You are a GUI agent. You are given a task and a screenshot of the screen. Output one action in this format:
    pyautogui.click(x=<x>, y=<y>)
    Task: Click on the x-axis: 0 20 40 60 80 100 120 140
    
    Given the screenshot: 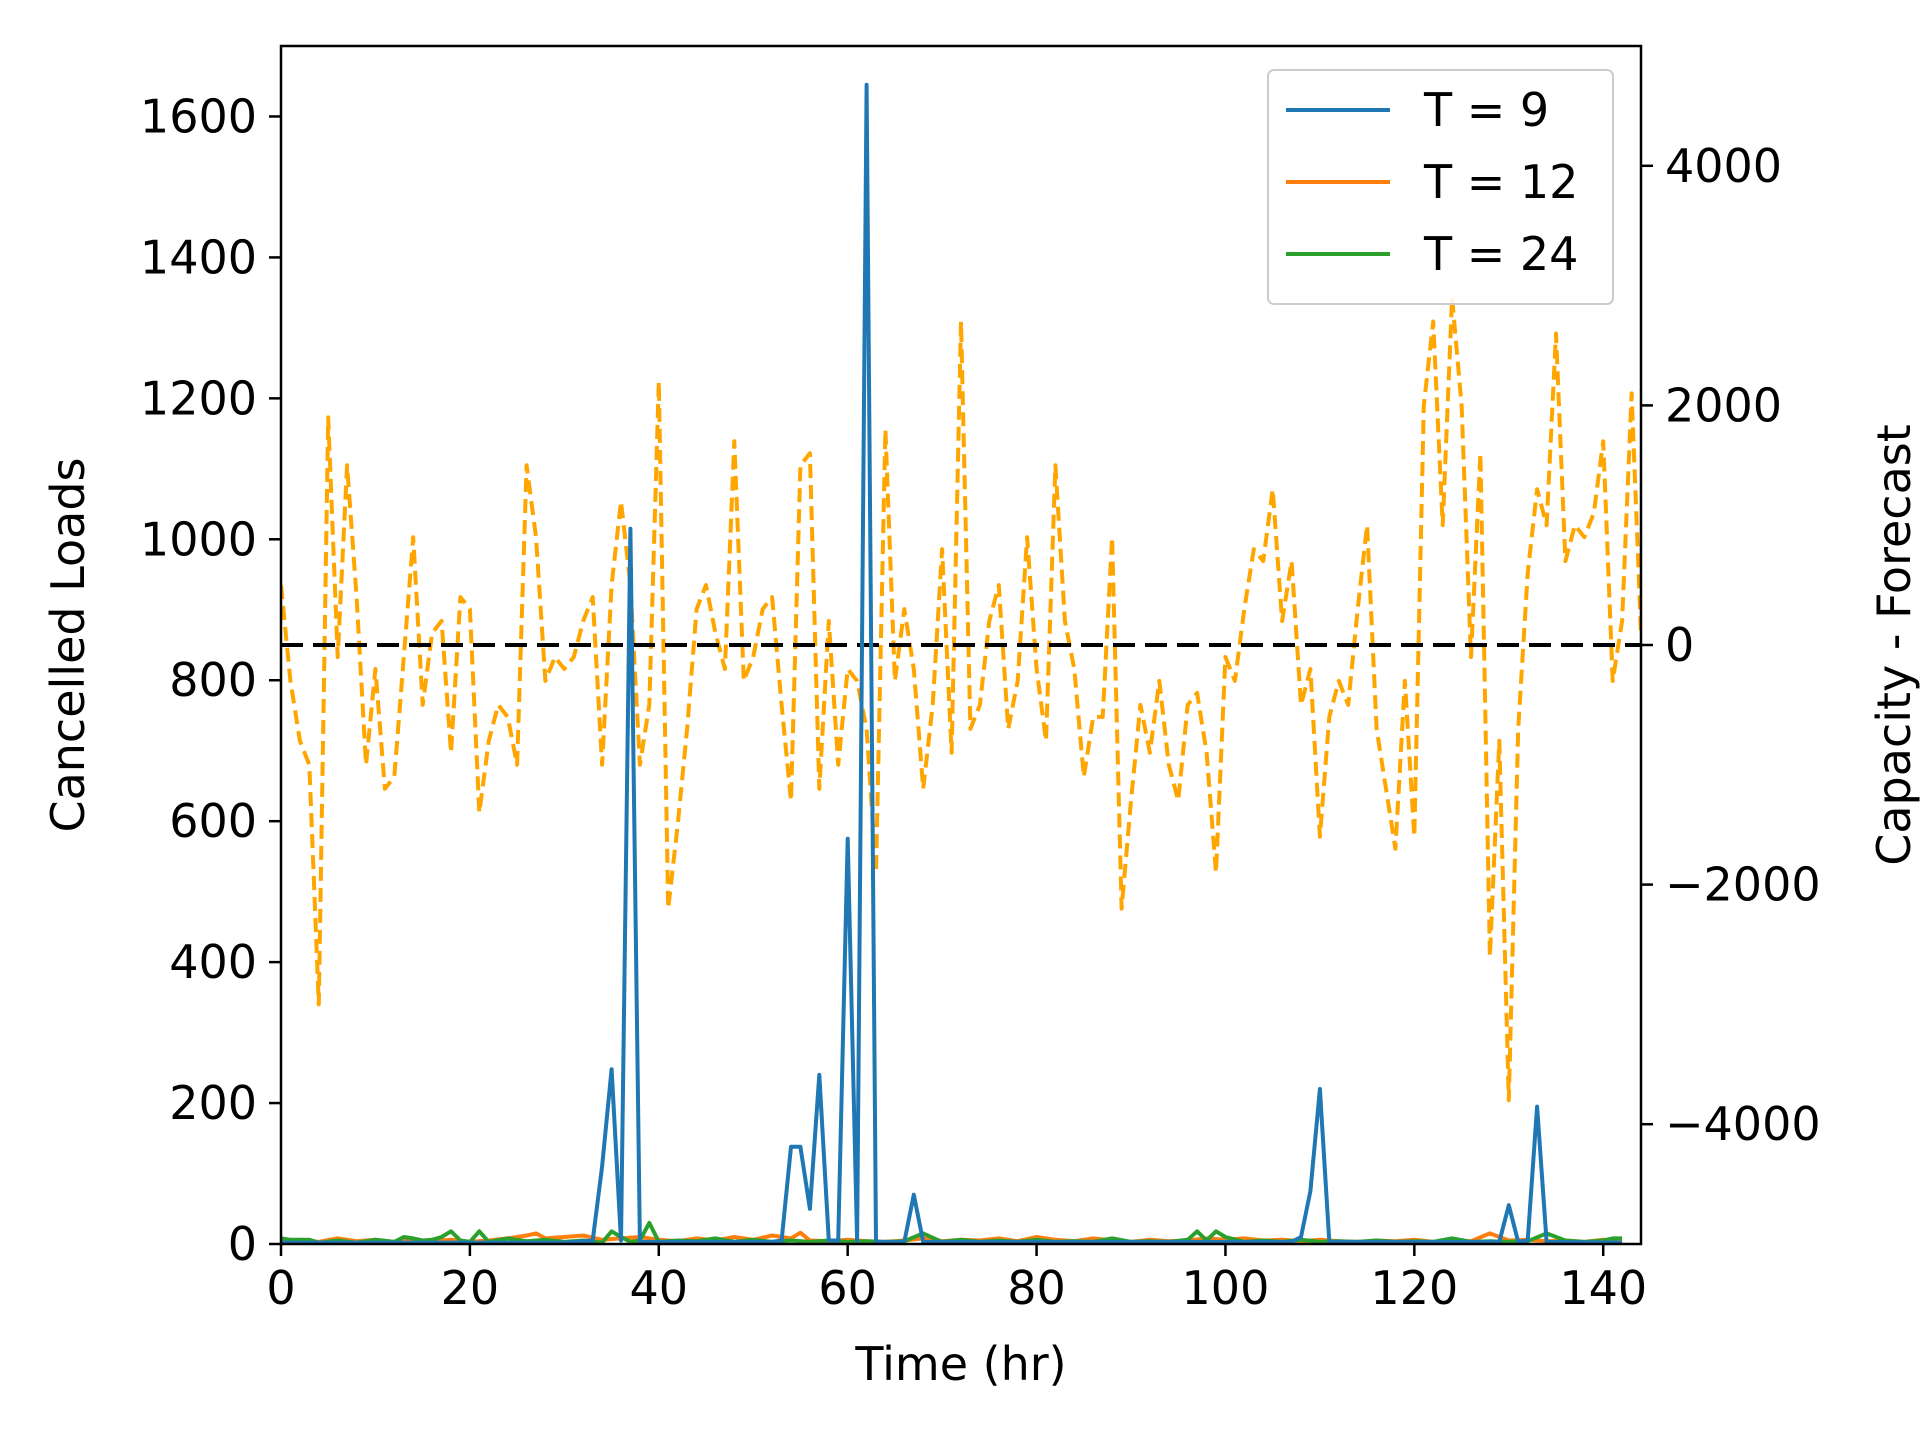 What is the action you would take?
    pyautogui.click(x=956, y=1279)
    